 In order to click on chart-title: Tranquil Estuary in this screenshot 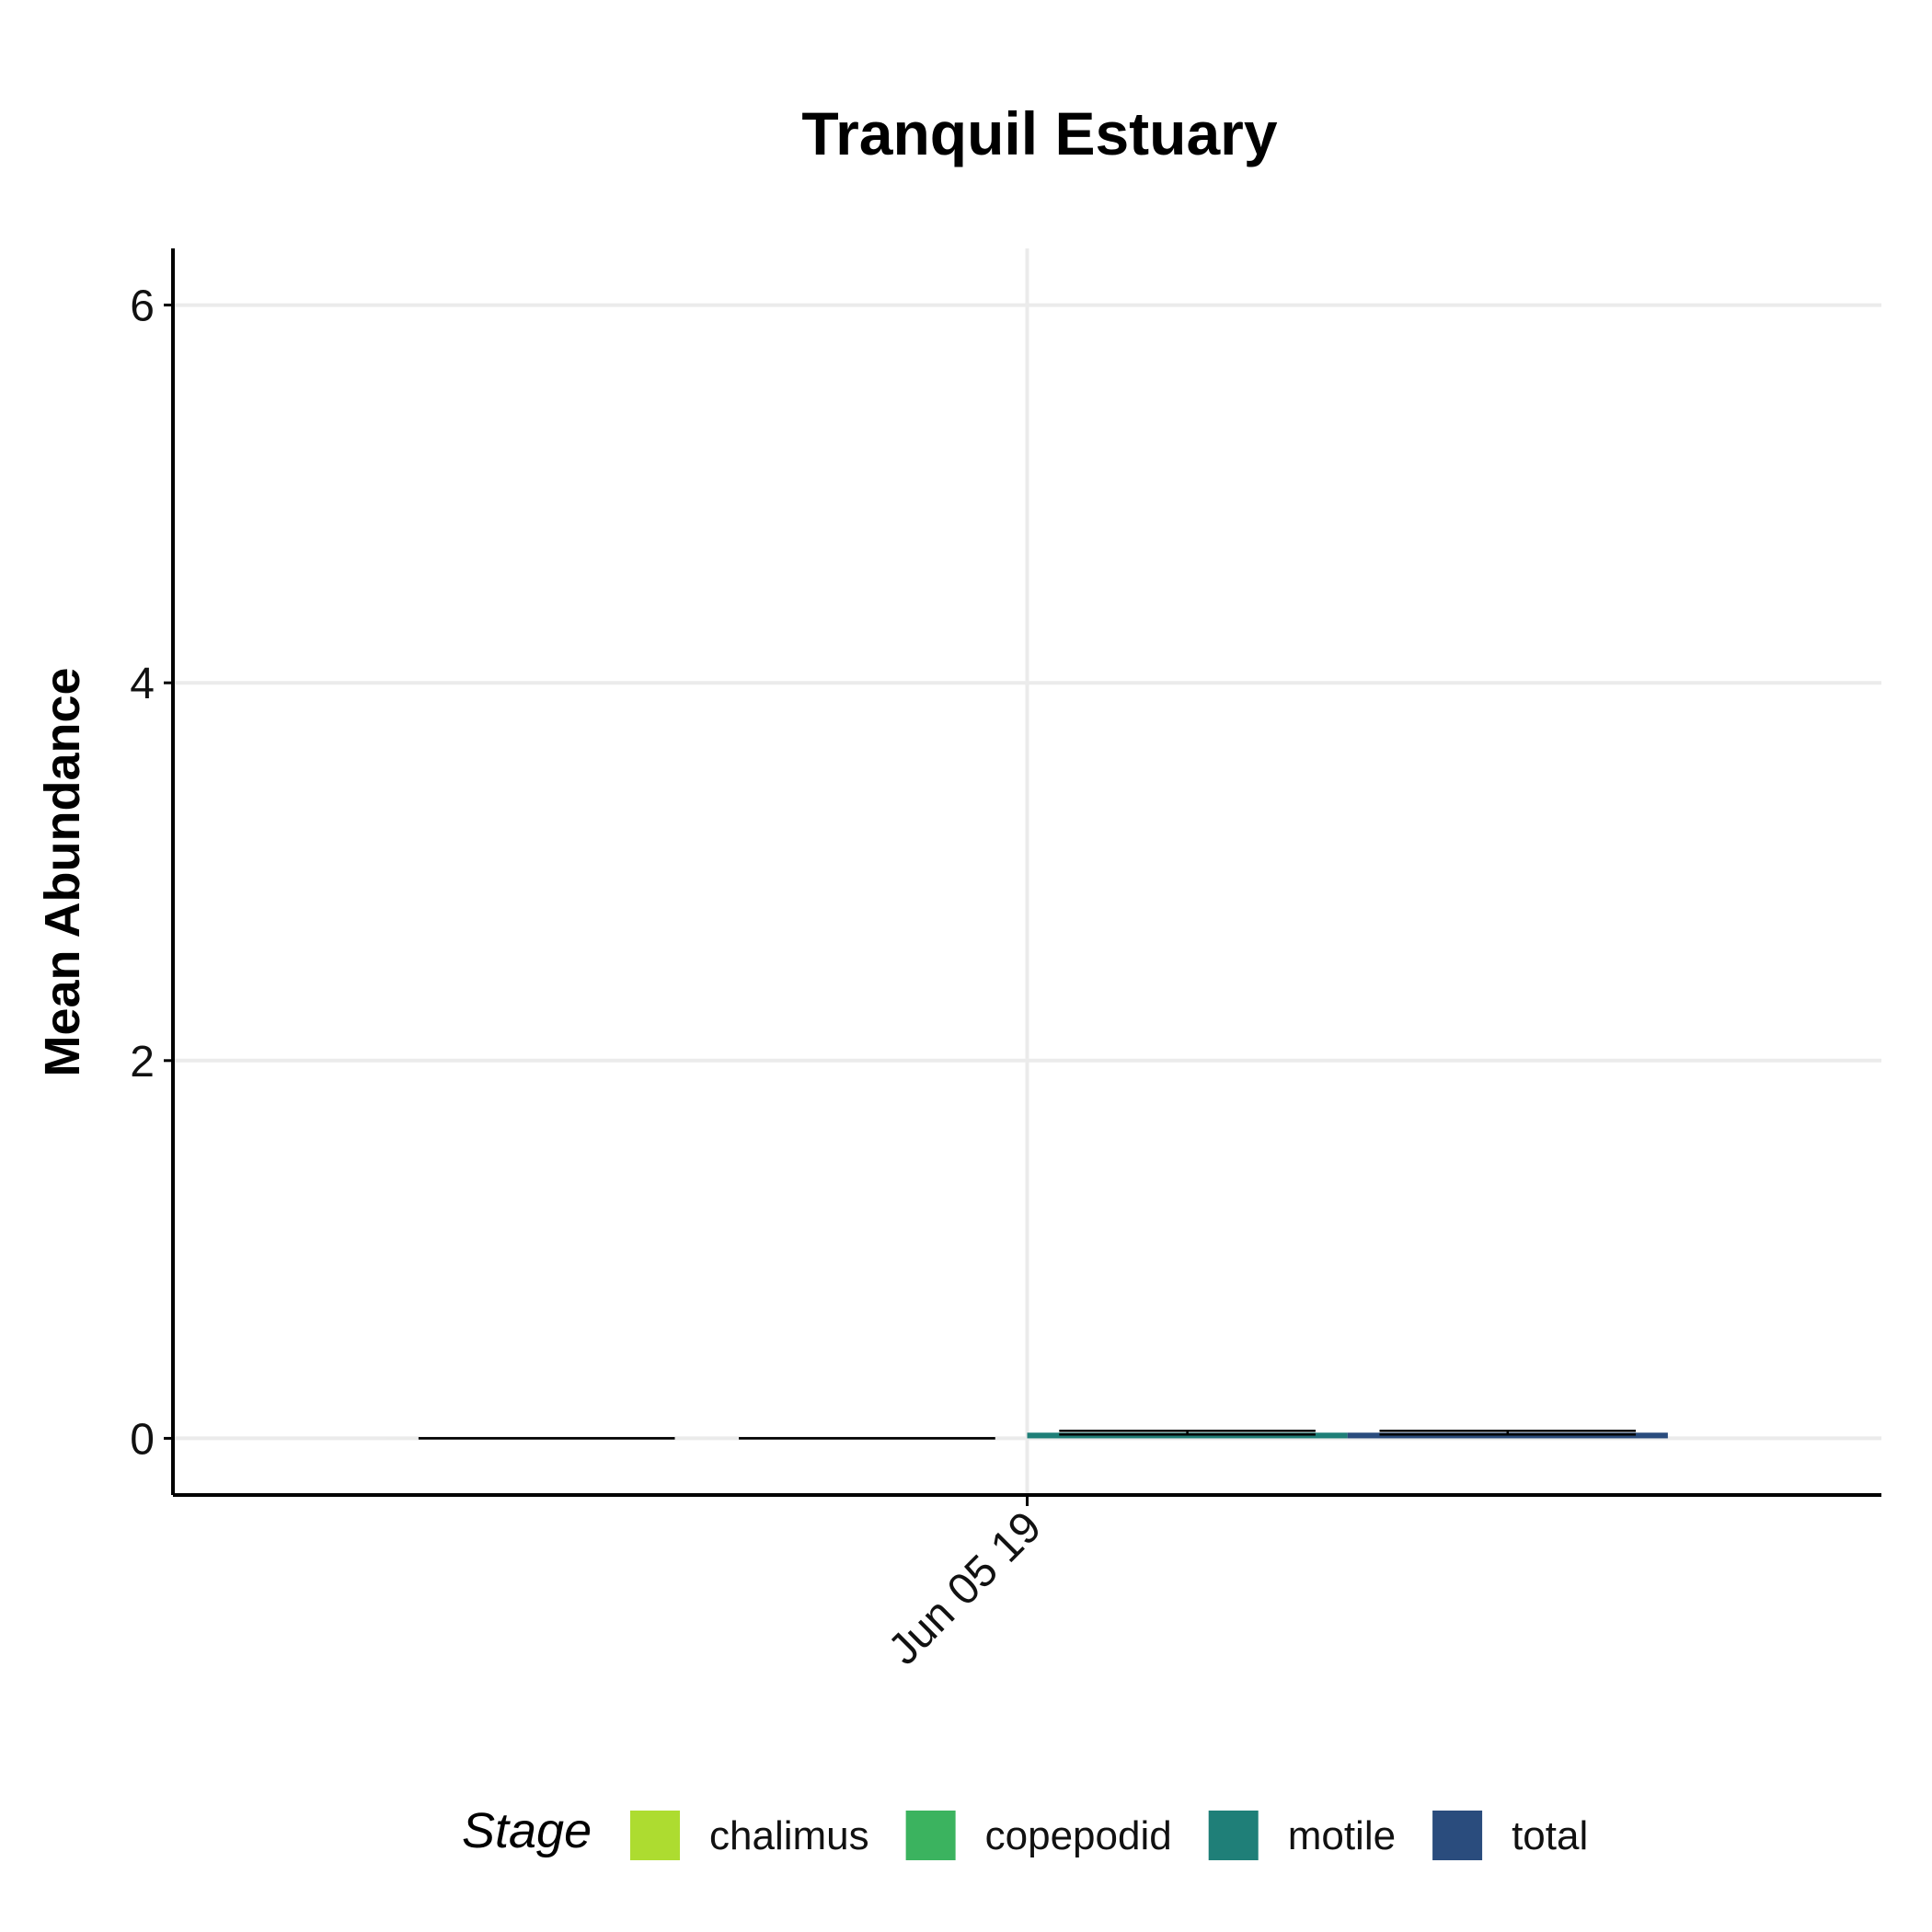, I will do `click(1039, 133)`.